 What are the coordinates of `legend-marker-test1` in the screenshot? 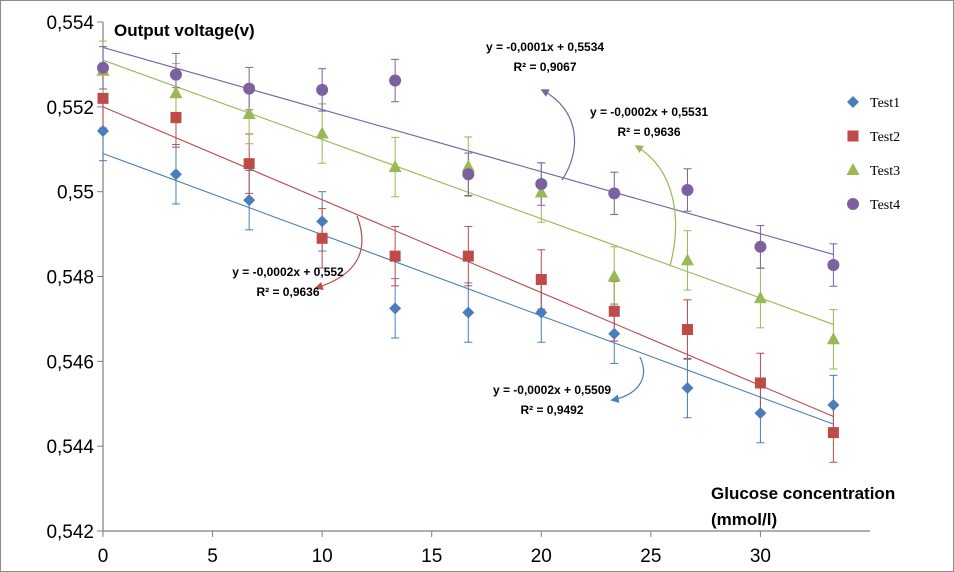 It's located at (853, 102).